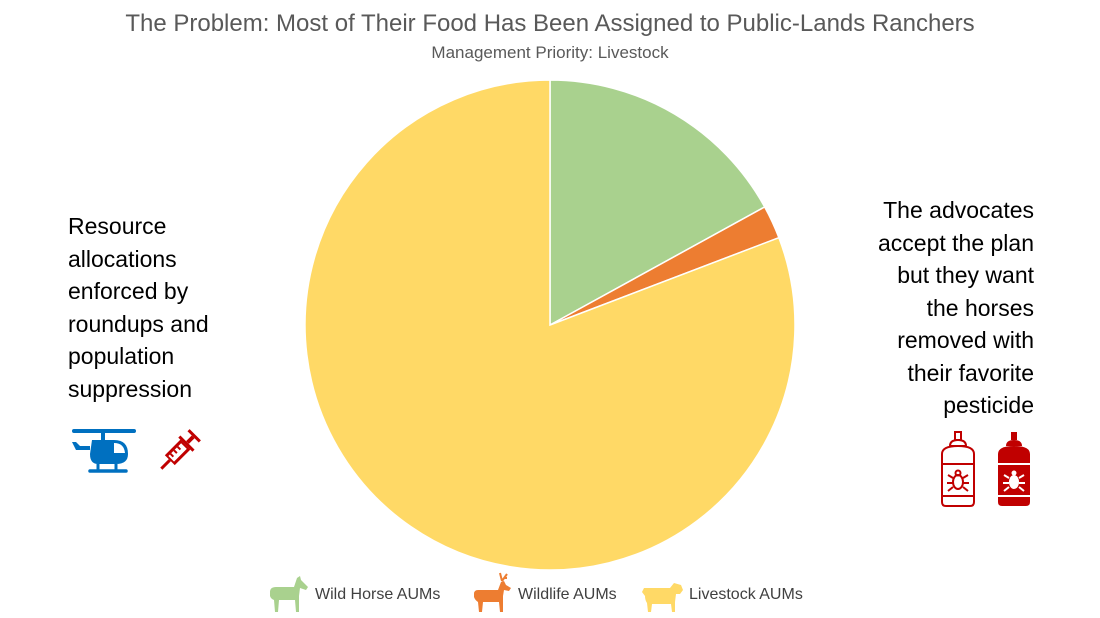 The height and width of the screenshot is (618, 1100). I want to click on deer-icon, so click(492, 592).